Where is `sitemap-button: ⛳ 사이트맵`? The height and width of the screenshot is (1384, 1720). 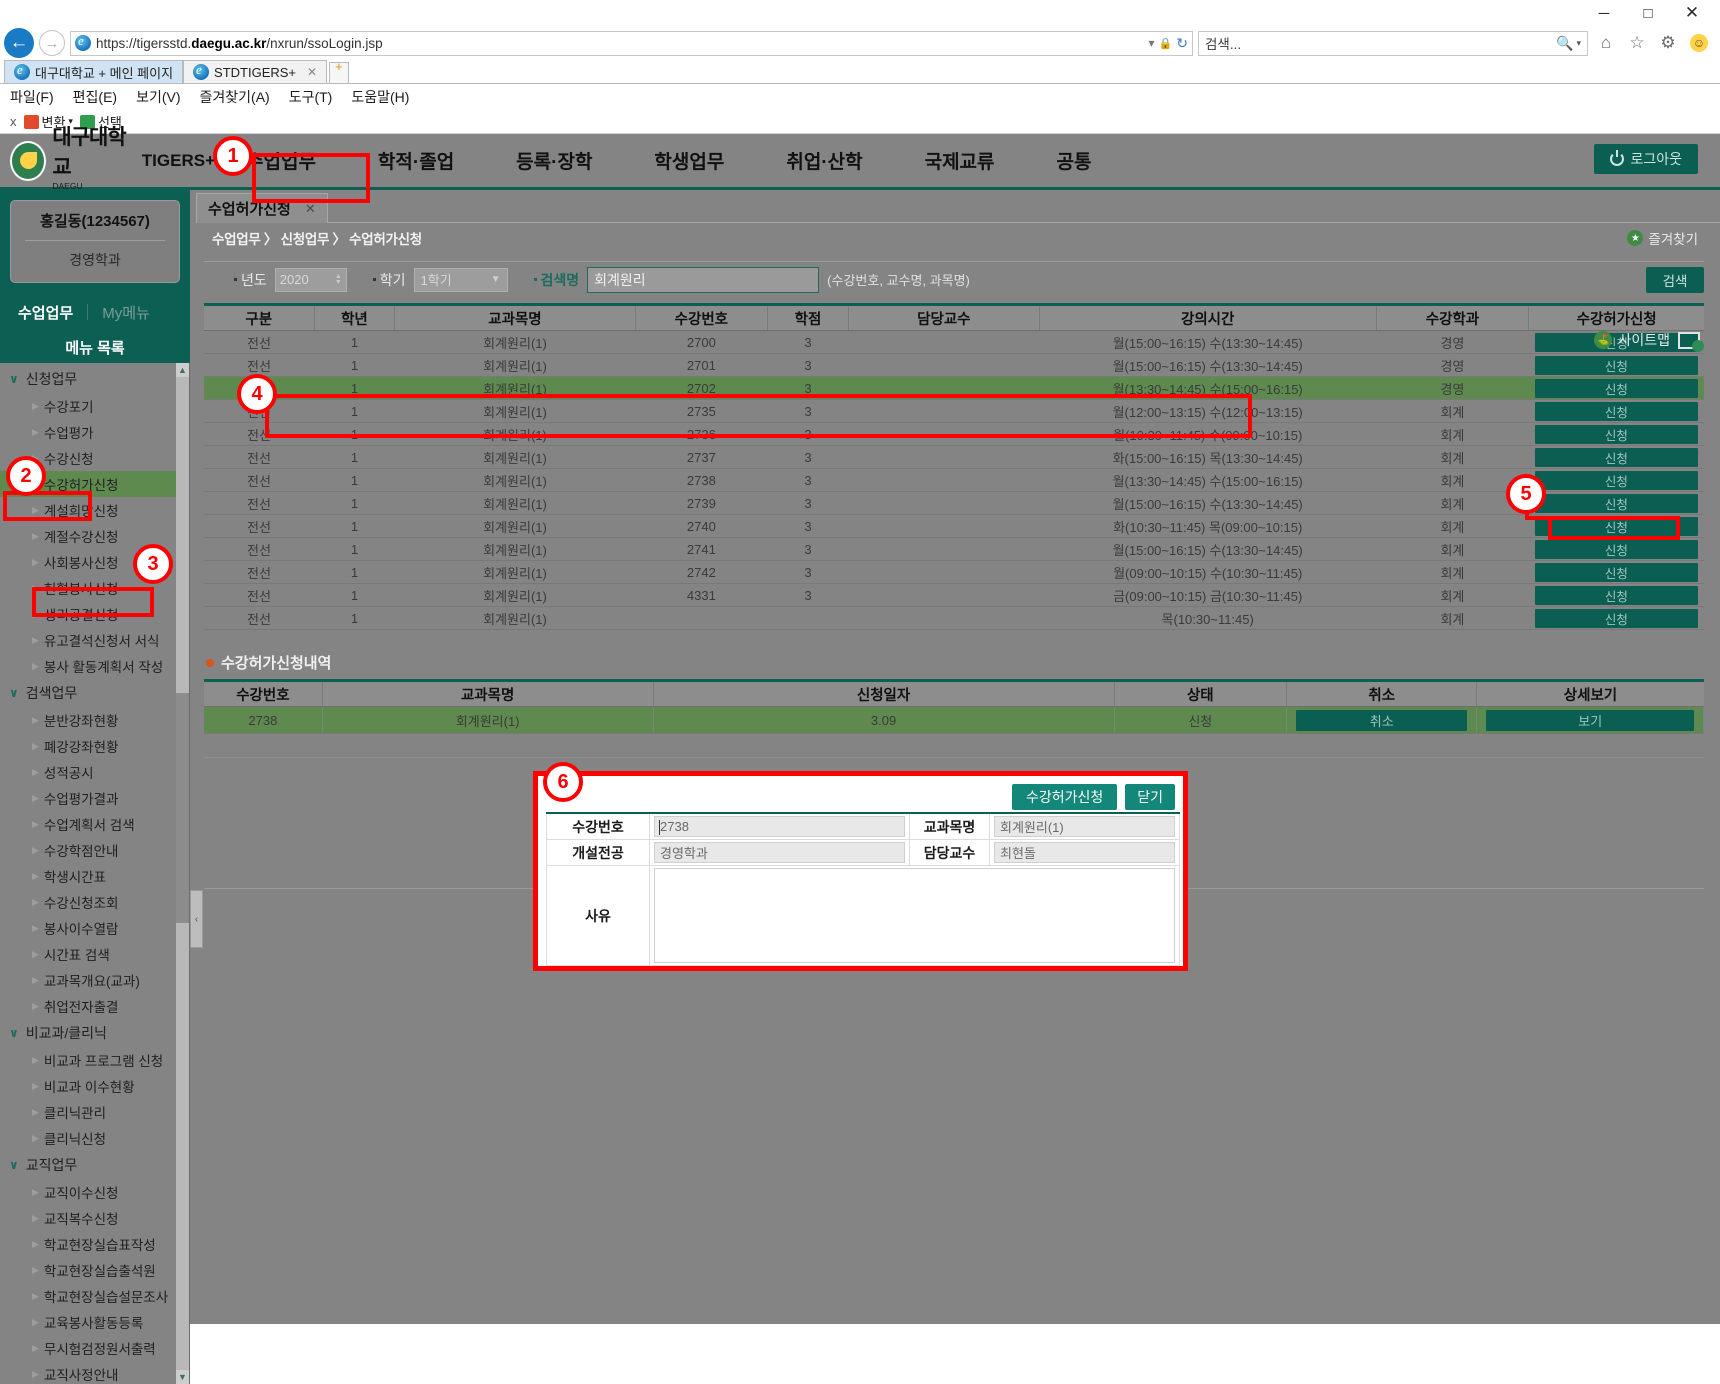 sitemap-button: ⛳ 사이트맵 is located at coordinates (1632, 340).